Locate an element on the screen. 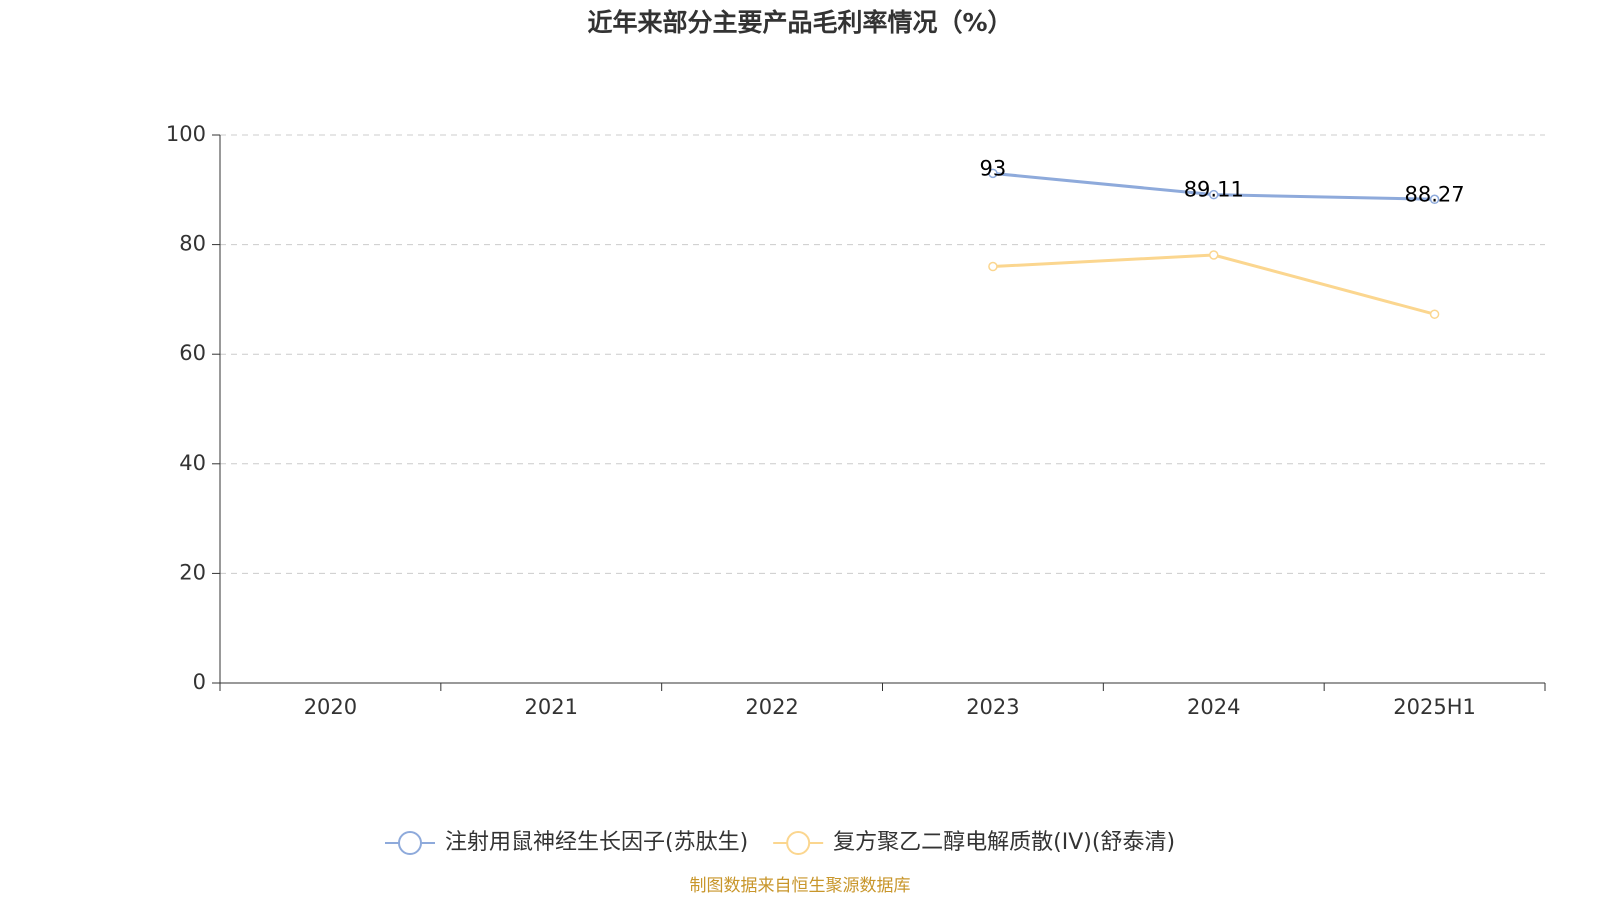 This screenshot has height=900, width=1600. y-tick-label: 80 is located at coordinates (192, 244).